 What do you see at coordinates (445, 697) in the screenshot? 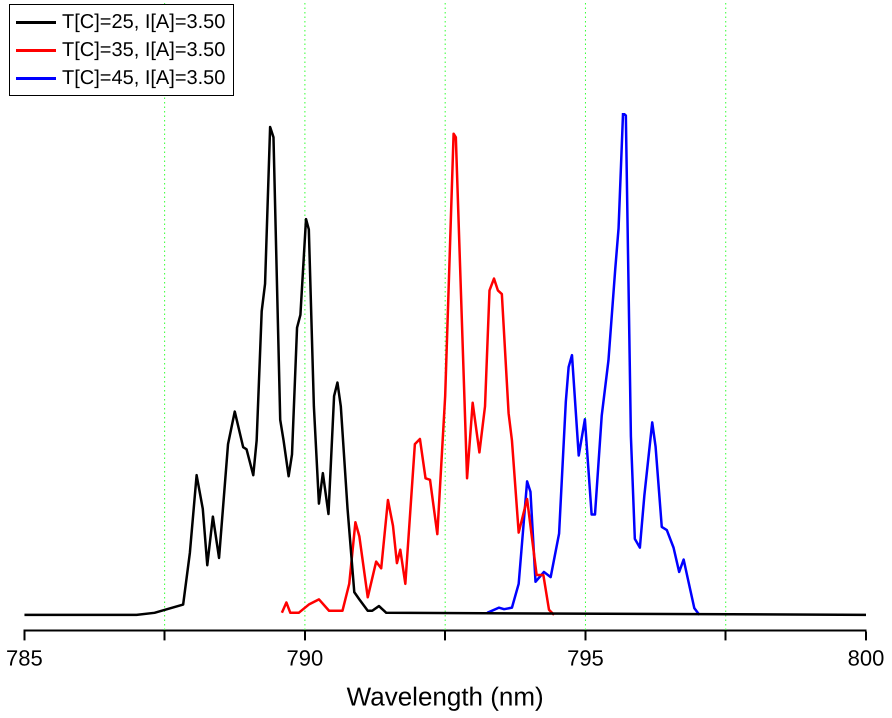
I see `x-axis-title: Wavelength (nm)` at bounding box center [445, 697].